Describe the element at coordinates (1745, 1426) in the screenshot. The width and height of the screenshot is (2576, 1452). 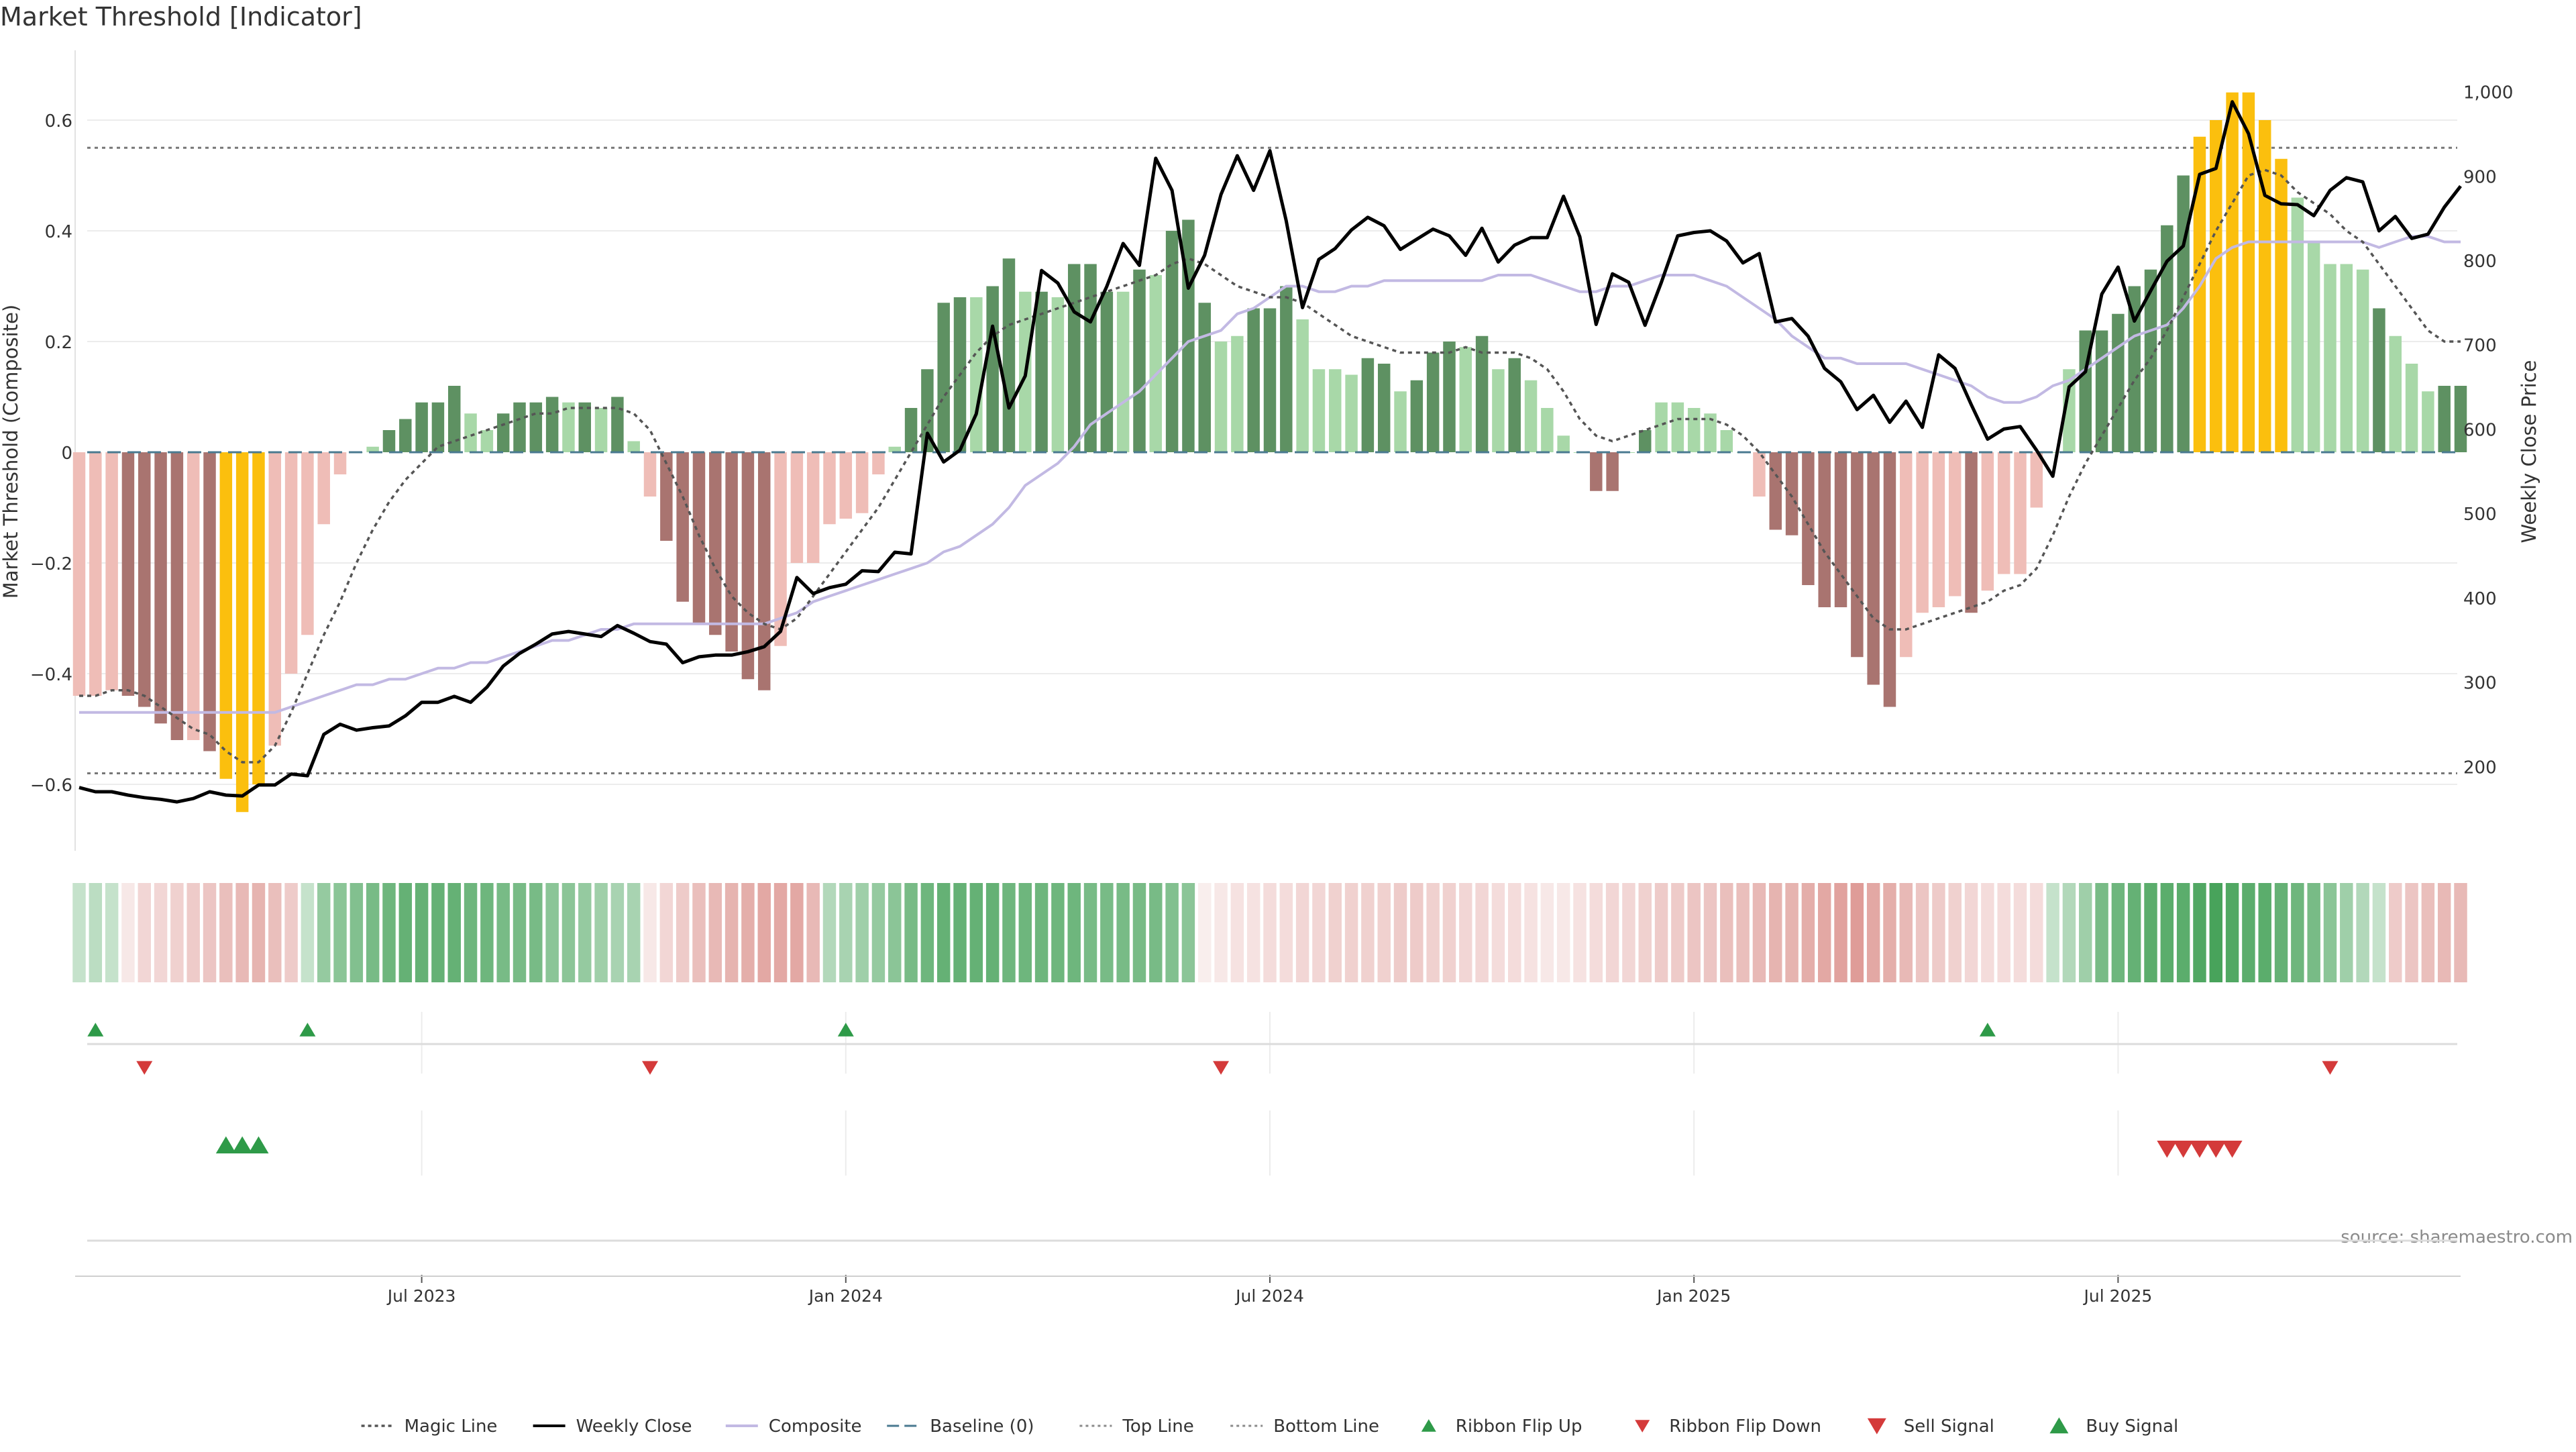
I see `legend-label: Ribbon Flip Down` at that location.